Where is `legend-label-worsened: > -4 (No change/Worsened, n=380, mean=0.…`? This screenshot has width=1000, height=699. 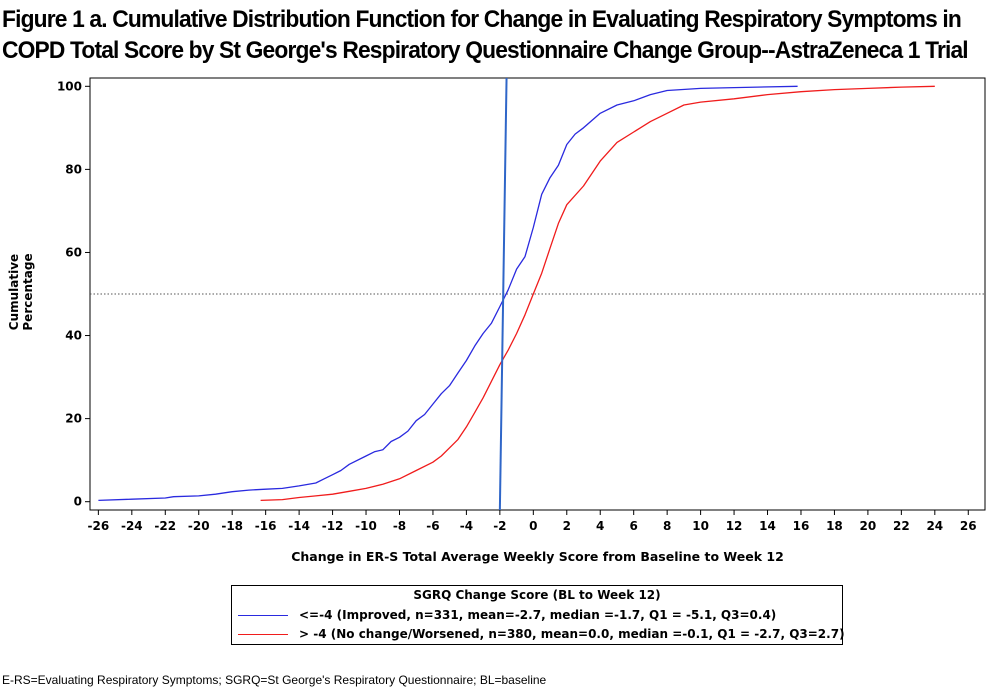
legend-label-worsened: > -4 (No change/Worsened, n=380, mean=0.… is located at coordinates (572, 634).